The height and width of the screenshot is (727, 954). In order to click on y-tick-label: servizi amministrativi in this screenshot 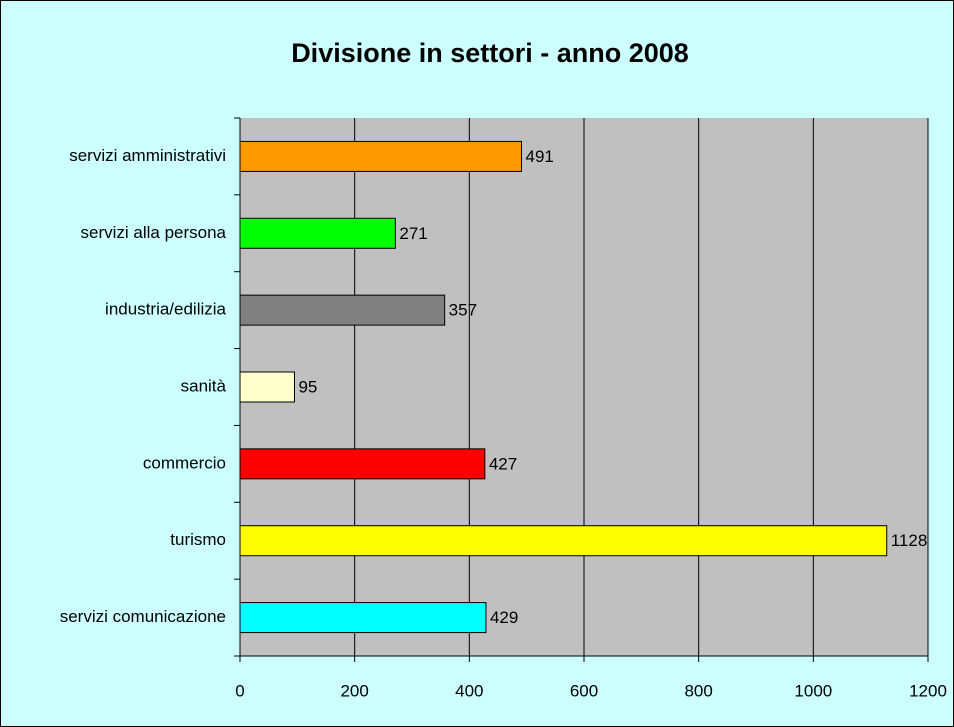, I will do `click(147, 155)`.